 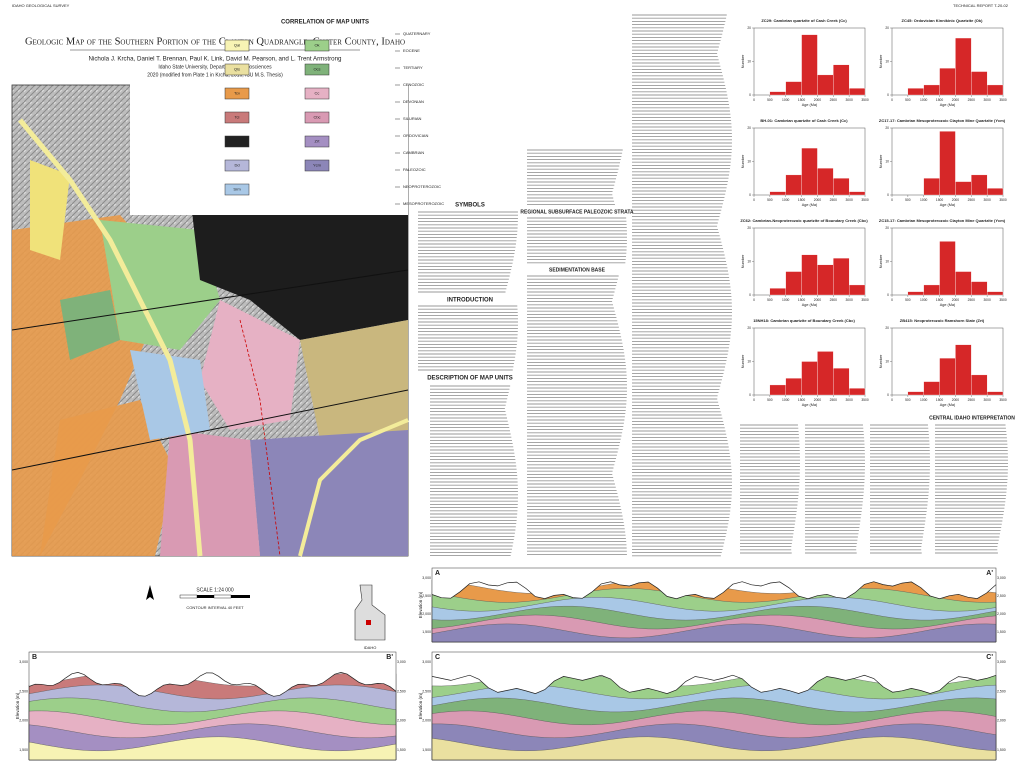 What do you see at coordinates (316, 69) in the screenshot?
I see `unit-code: Ocs` at bounding box center [316, 69].